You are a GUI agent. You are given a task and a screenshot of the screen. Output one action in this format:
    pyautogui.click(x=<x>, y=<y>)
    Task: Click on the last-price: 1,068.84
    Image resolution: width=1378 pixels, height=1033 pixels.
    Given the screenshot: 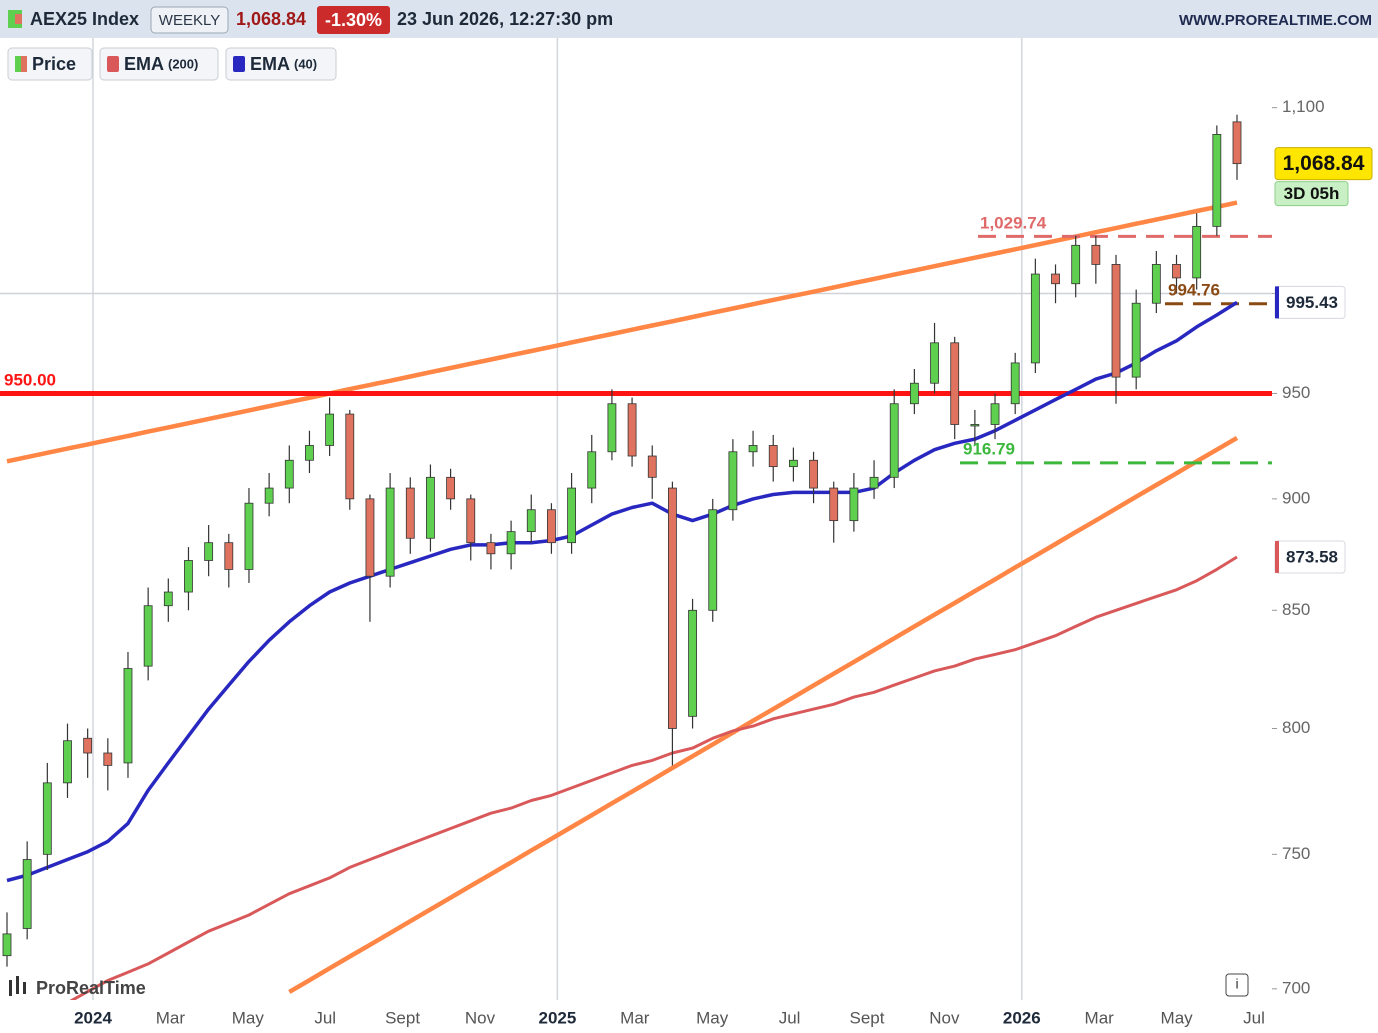 What is the action you would take?
    pyautogui.click(x=271, y=19)
    